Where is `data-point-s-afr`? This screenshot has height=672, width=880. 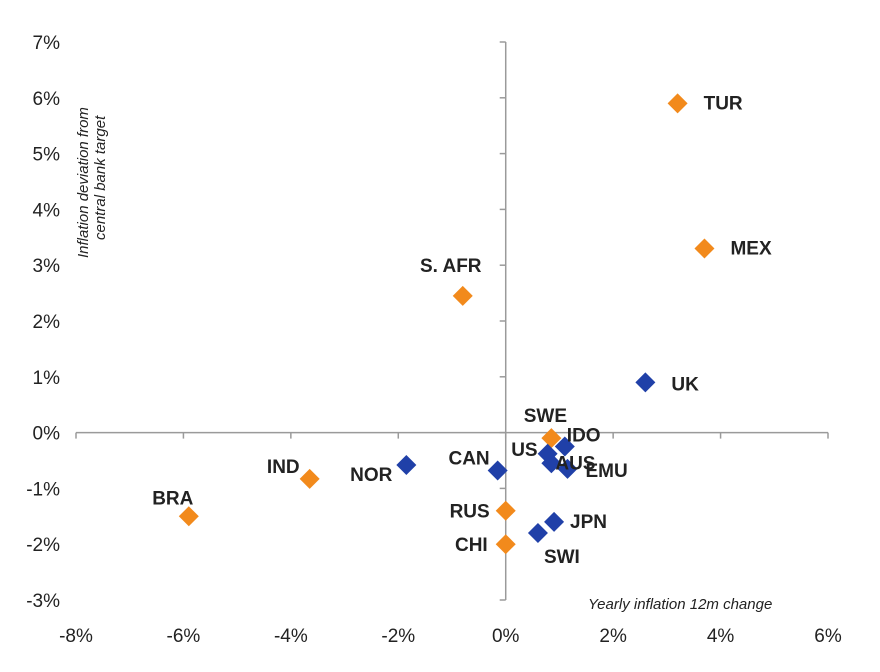 data-point-s-afr is located at coordinates (462, 295).